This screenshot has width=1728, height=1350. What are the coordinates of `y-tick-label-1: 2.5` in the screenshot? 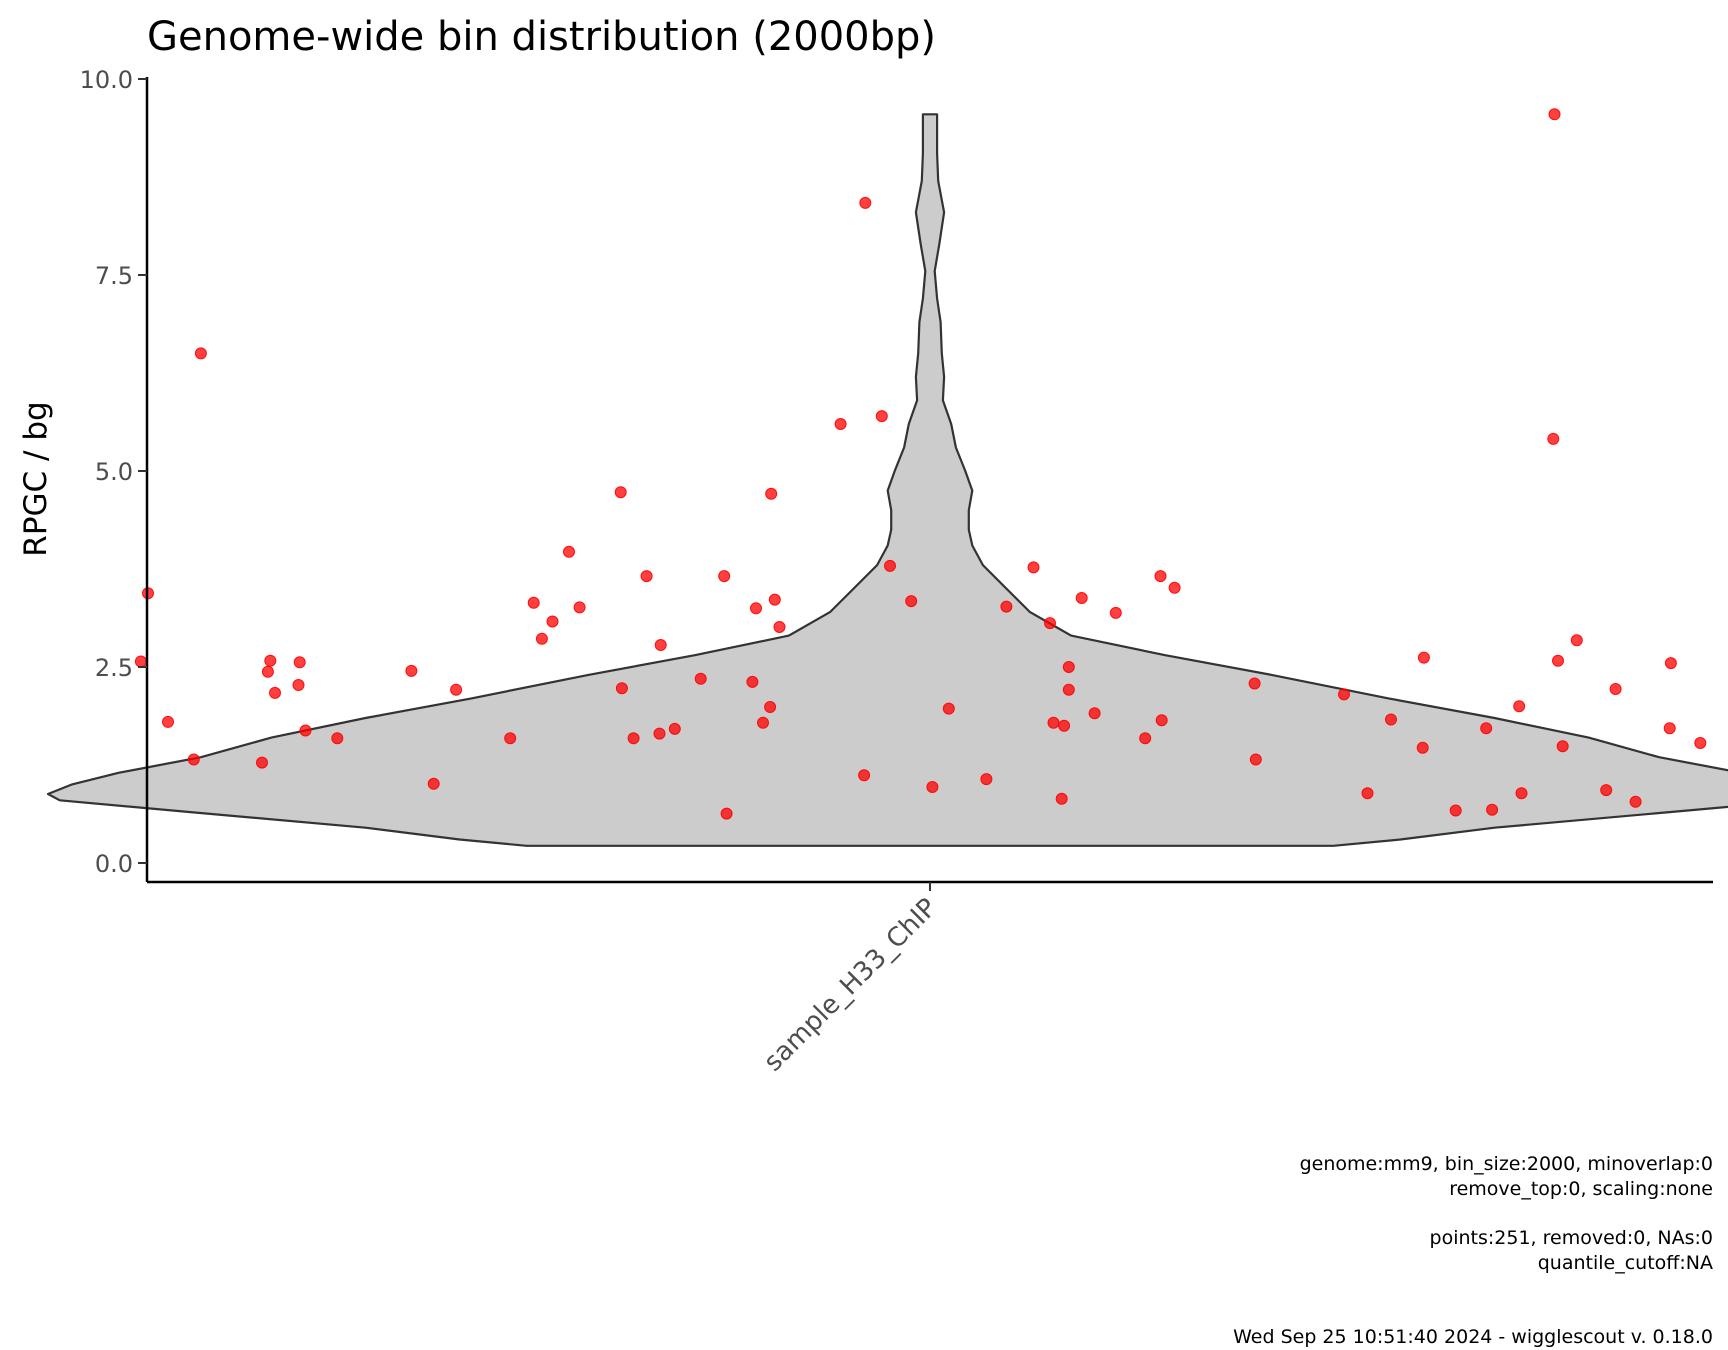 It's located at (114, 668).